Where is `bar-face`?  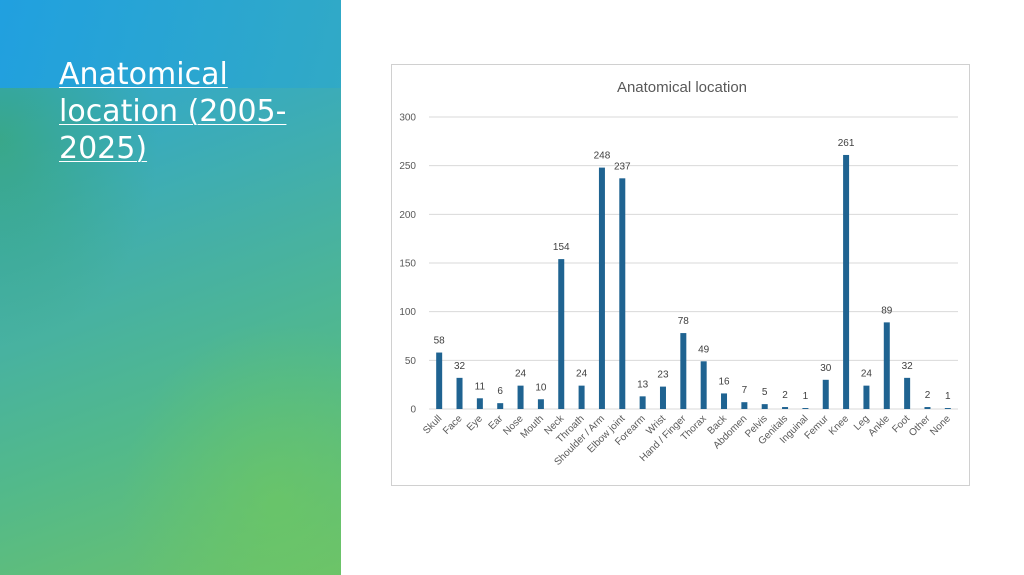 bar-face is located at coordinates (459, 393).